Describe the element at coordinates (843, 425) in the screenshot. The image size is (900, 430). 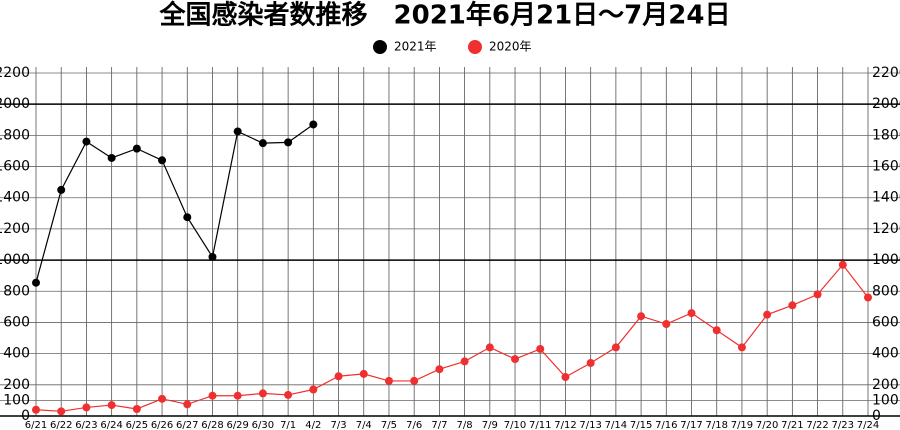
I see `x-tick-label: 7/23` at that location.